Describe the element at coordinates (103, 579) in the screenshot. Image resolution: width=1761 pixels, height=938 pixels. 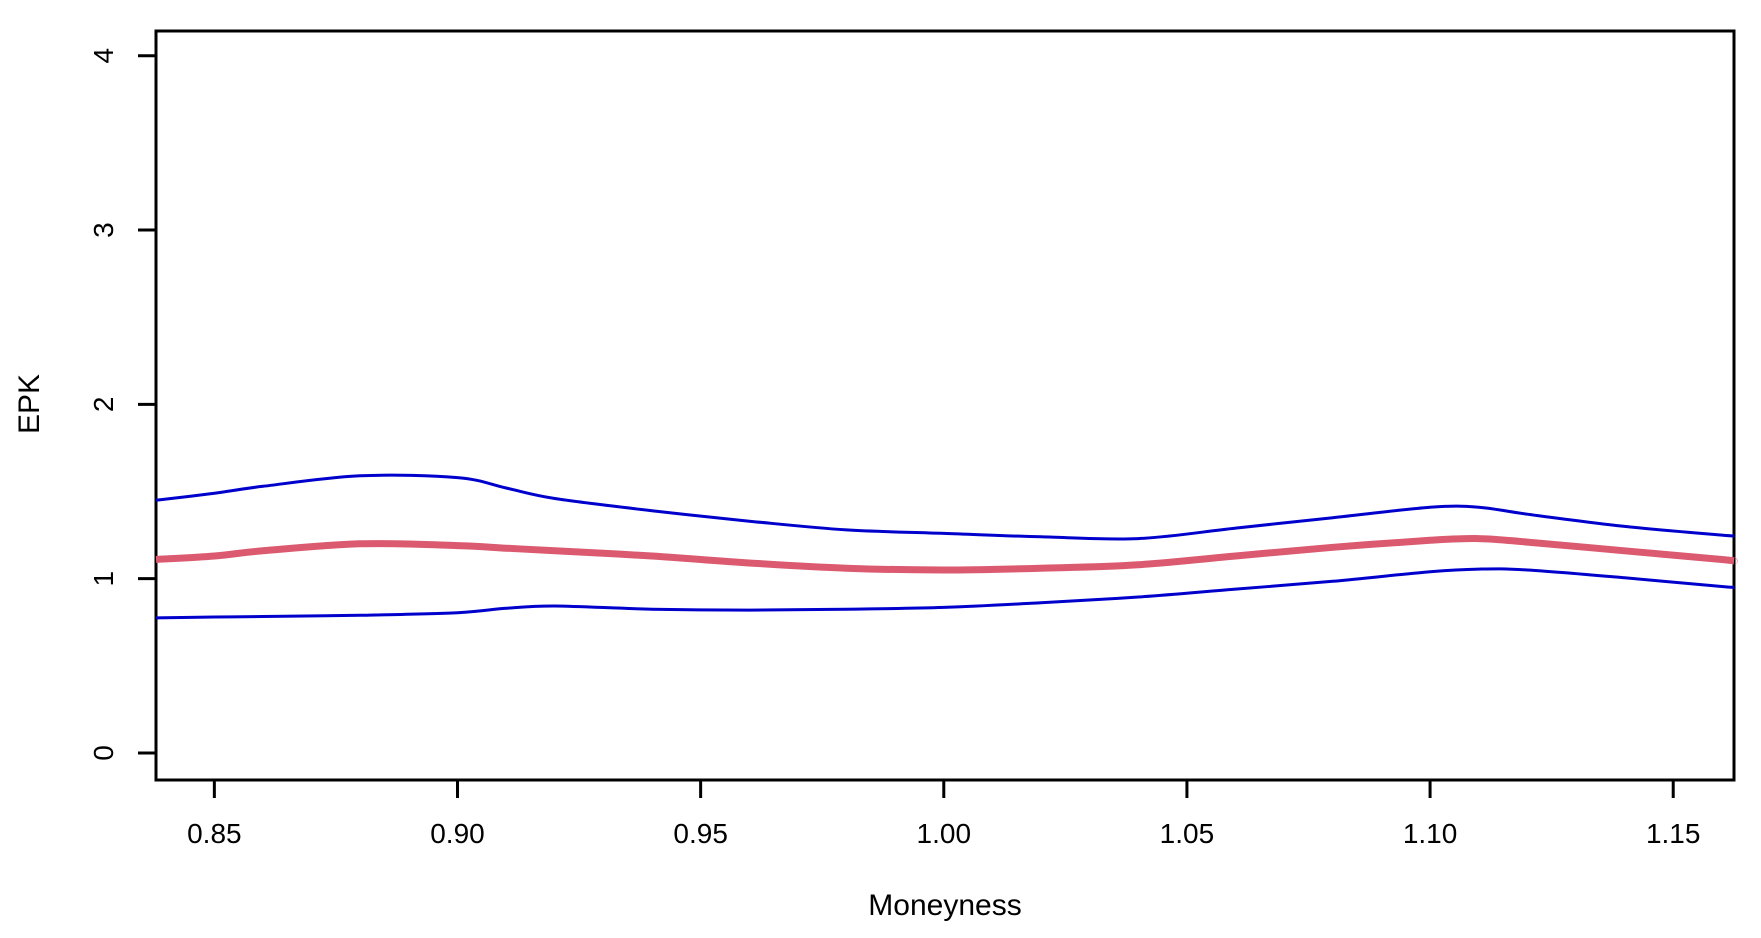
I see `y-tick-label: 1` at that location.